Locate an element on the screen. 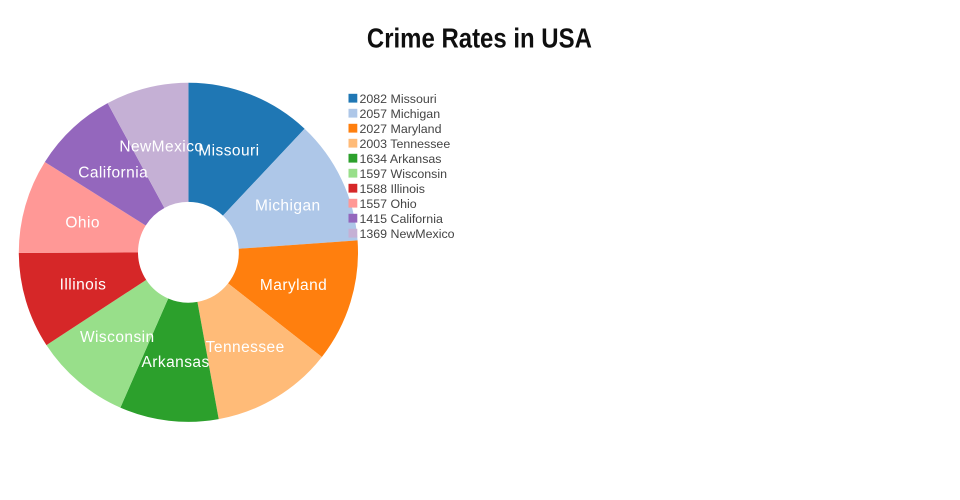 The height and width of the screenshot is (500, 960). svg-text: 1634 Arkansas is located at coordinates (401, 159).